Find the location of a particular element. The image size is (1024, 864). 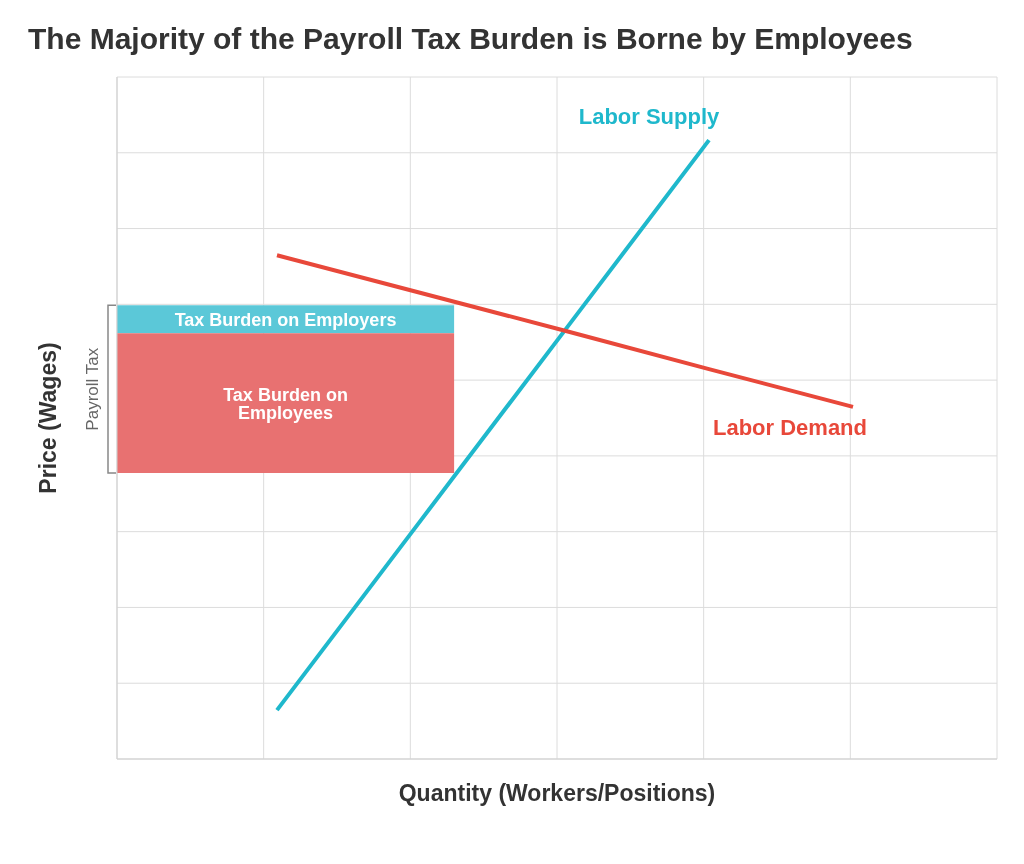

chart-title: The Majority of the Payroll Tax Burden is Borne by Employees is located at coordinates (470, 39).